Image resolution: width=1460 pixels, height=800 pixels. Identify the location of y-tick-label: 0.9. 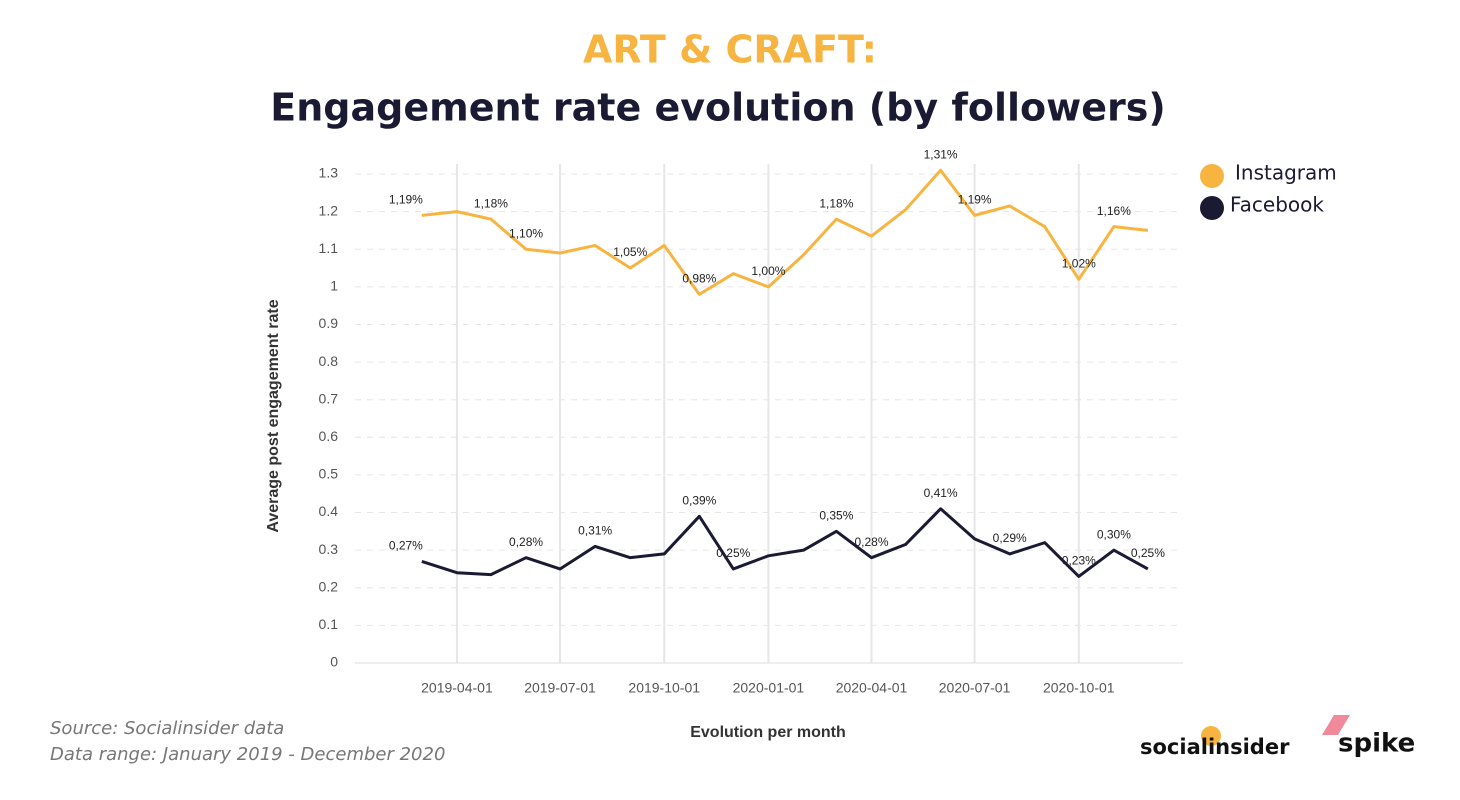
(329, 323).